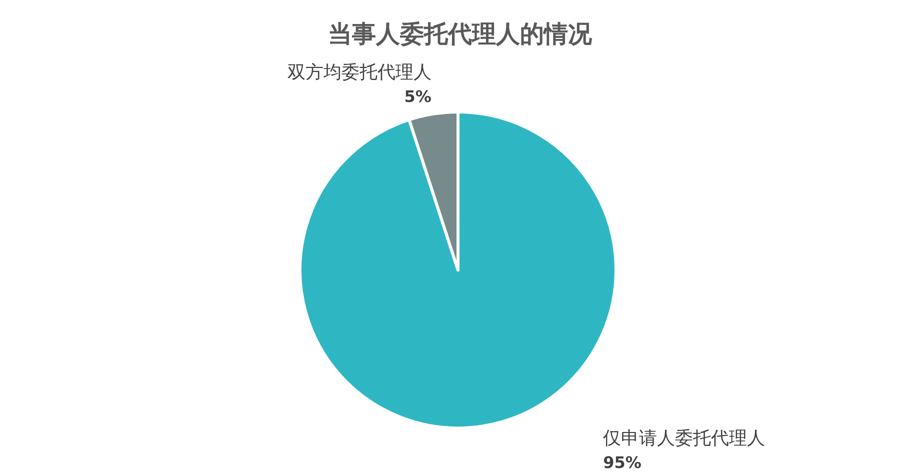 This screenshot has height=476, width=920. Describe the element at coordinates (460, 34) in the screenshot. I see `title: 当事人委托代理人的情况` at that location.